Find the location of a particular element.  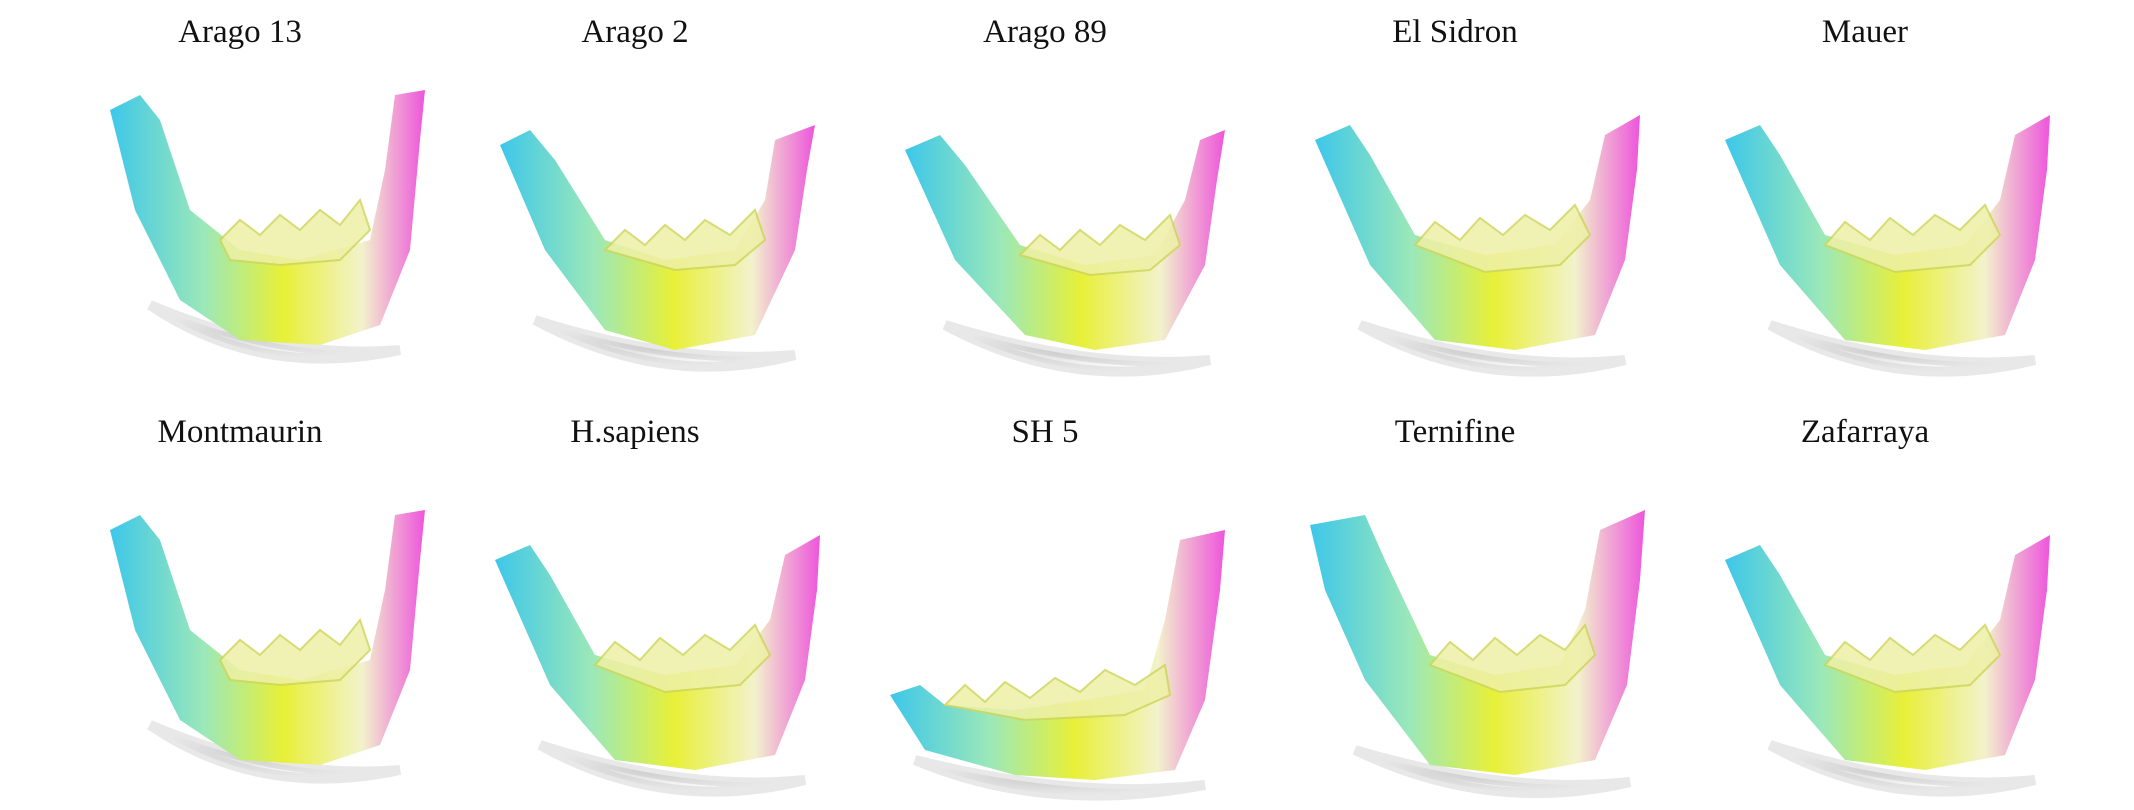

specimen-panel: El Sidron is located at coordinates (1455, 200).